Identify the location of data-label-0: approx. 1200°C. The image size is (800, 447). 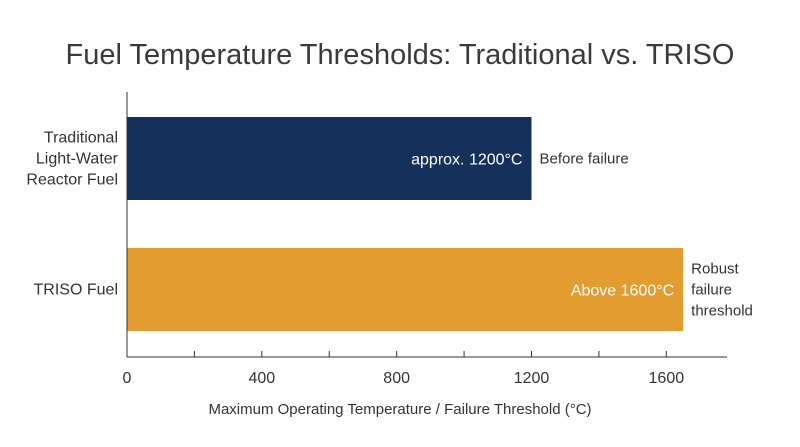
(466, 160).